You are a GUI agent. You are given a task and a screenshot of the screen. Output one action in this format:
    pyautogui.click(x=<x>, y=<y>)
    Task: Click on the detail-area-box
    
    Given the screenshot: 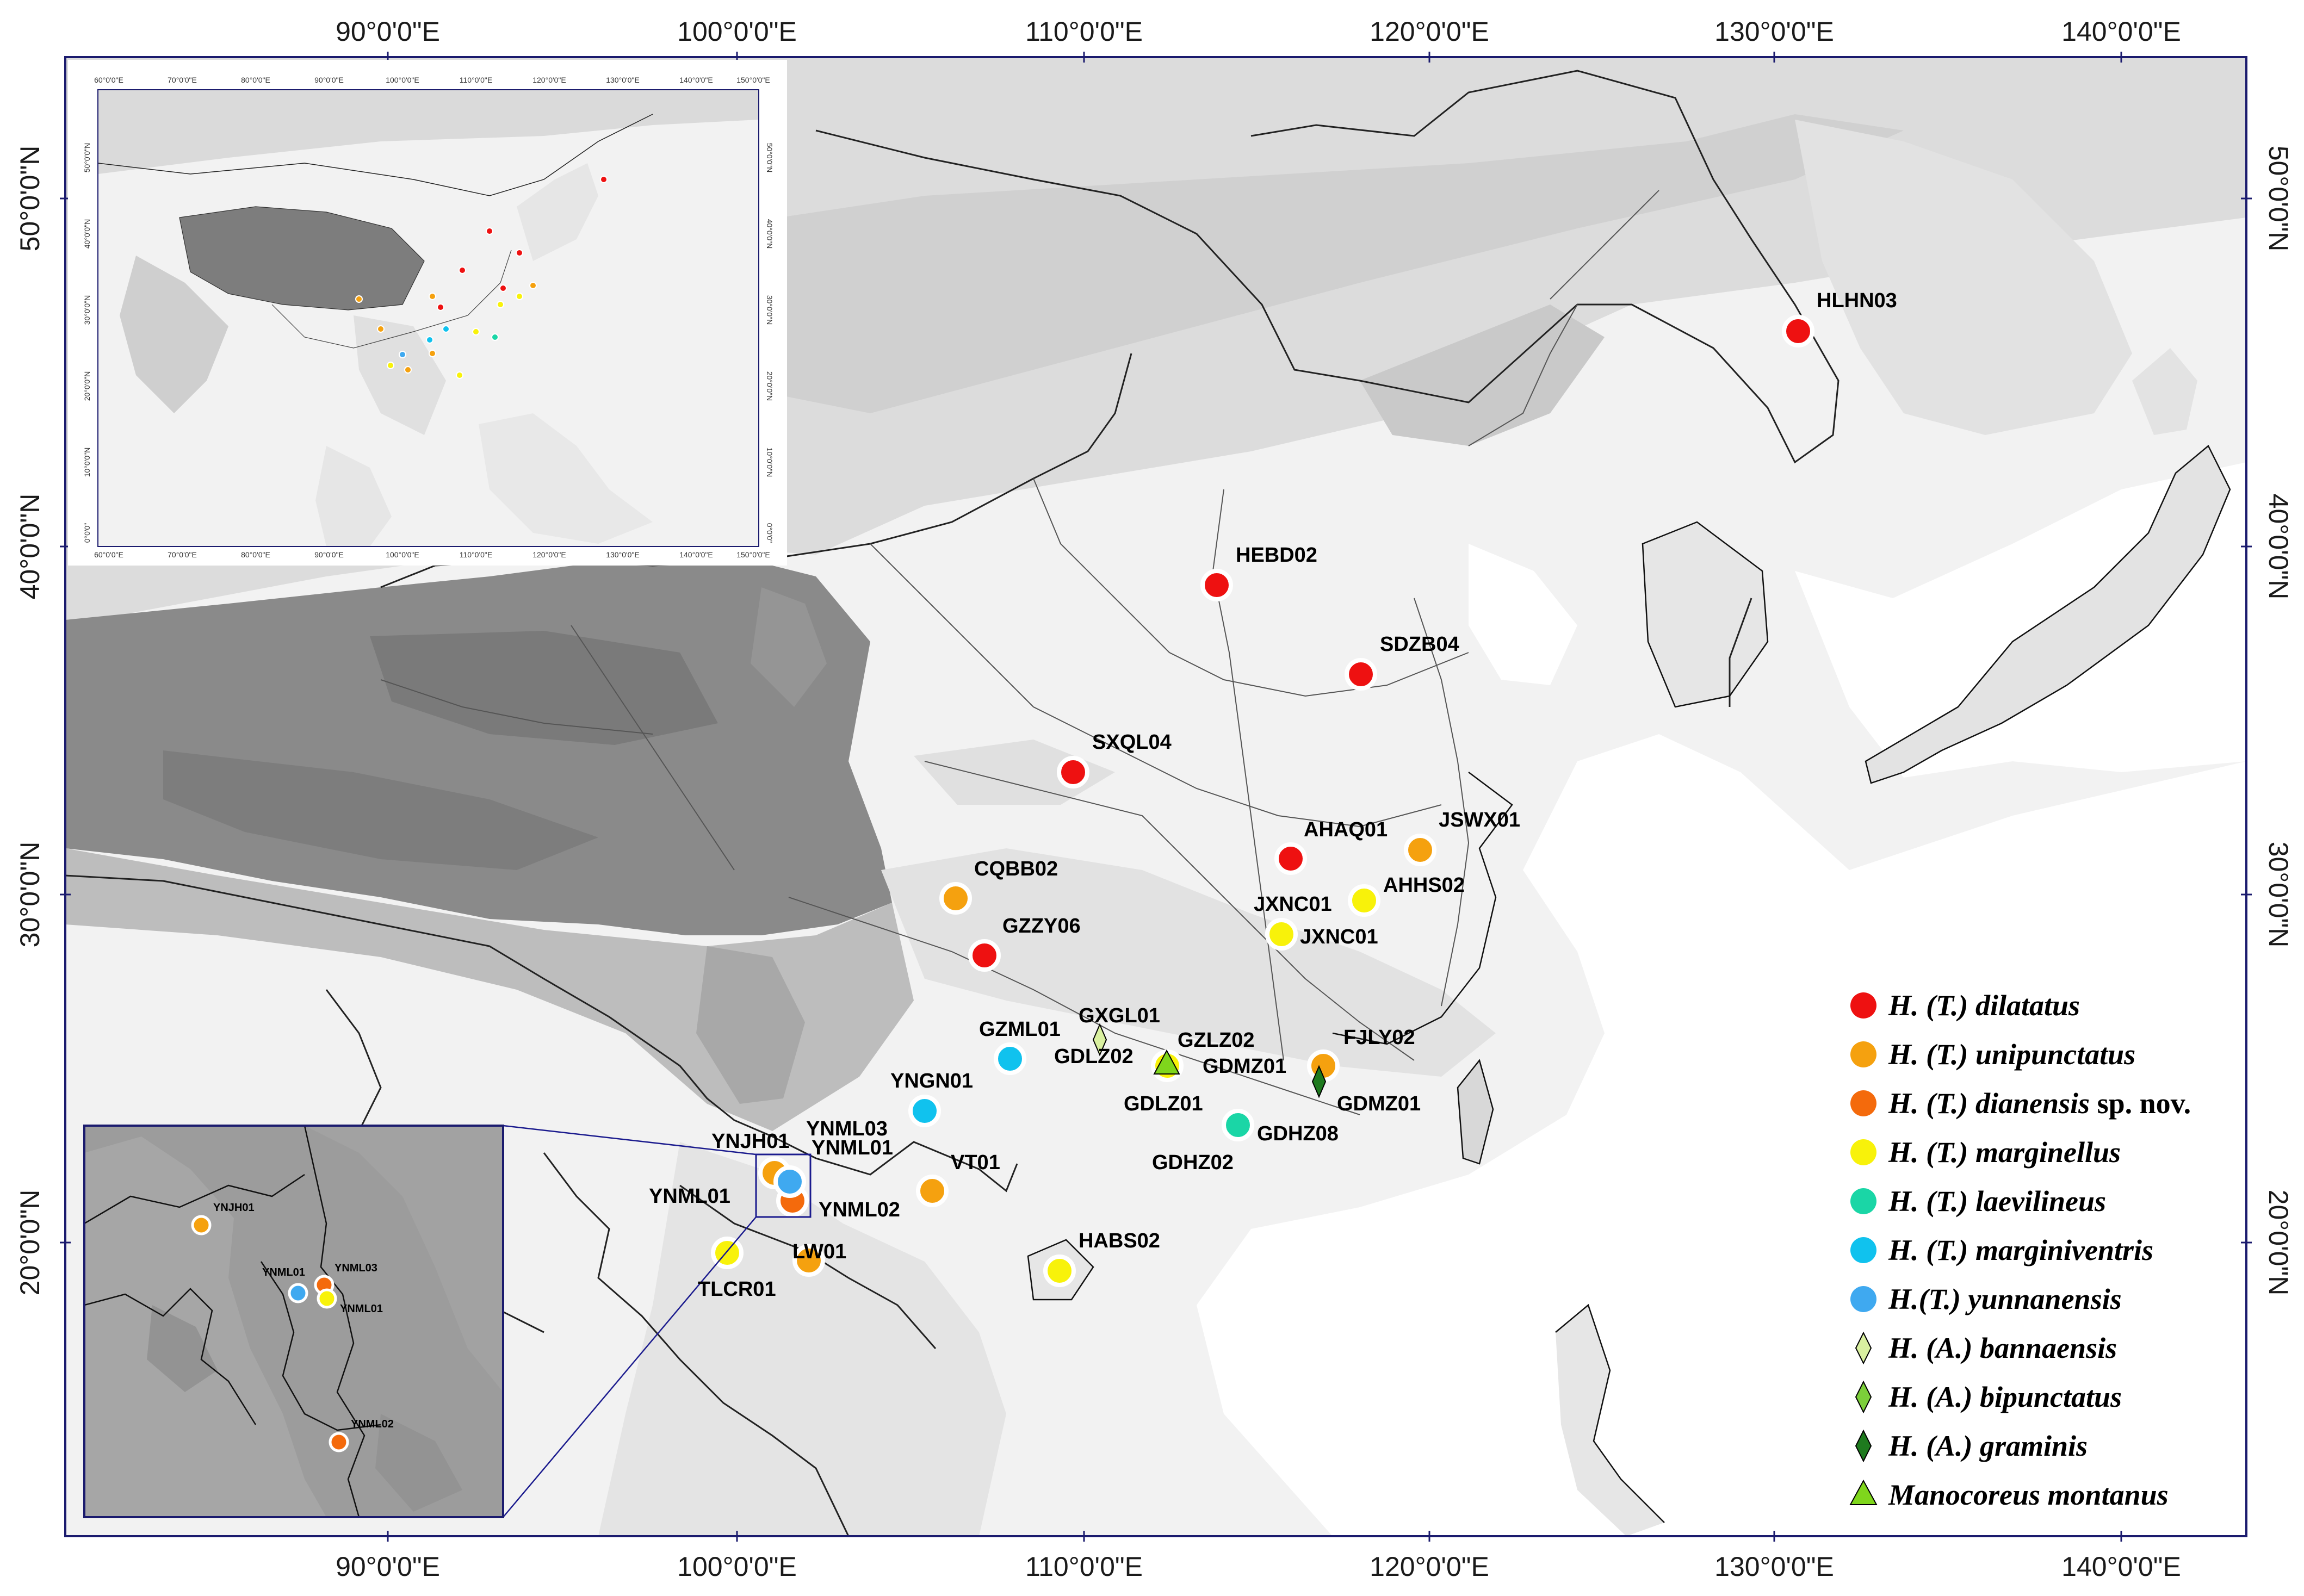 What is the action you would take?
    pyautogui.click(x=784, y=1185)
    